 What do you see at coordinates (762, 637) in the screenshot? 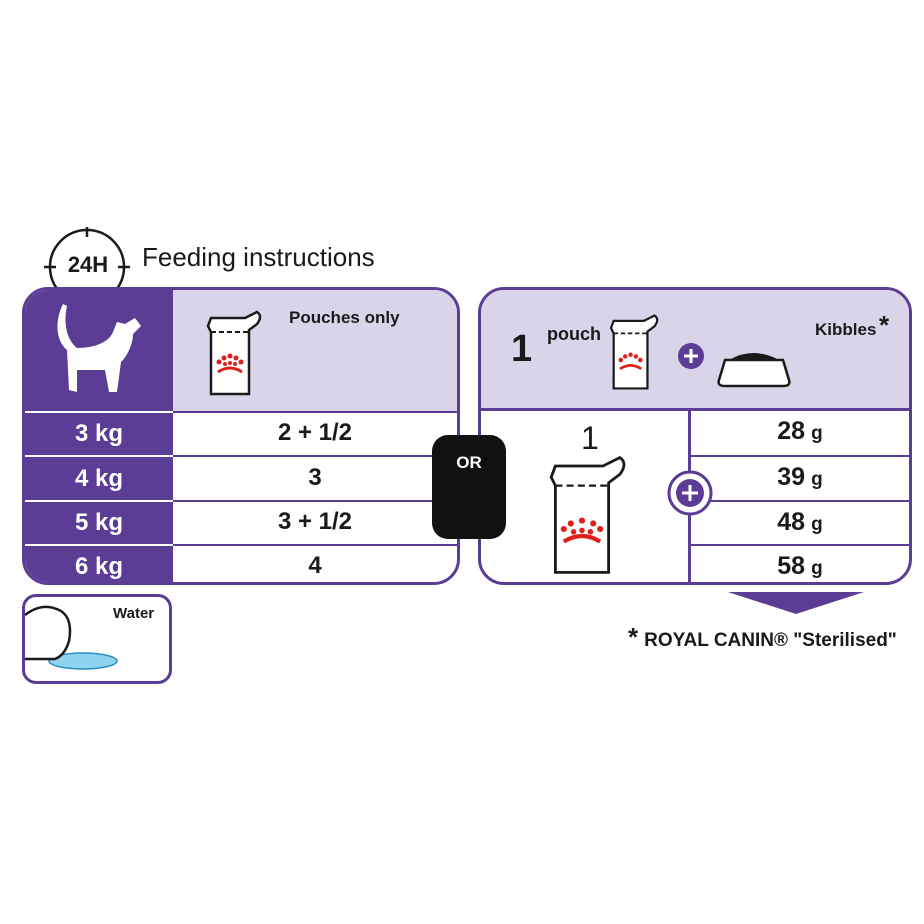
I see `footnote: * ROYAL CANIN® "Sterilised"` at bounding box center [762, 637].